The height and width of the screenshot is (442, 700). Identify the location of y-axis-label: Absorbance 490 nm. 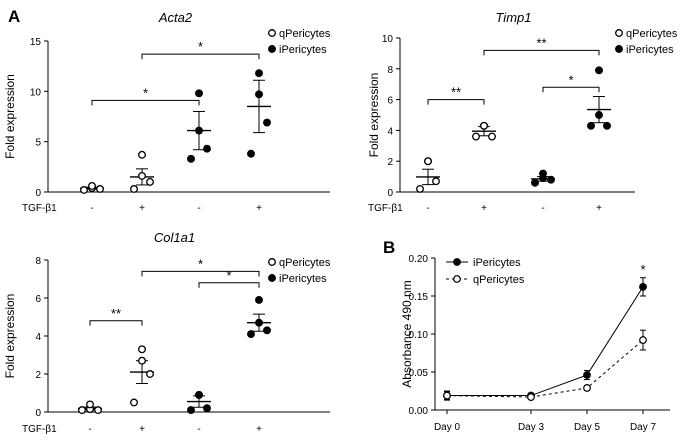
(407, 333).